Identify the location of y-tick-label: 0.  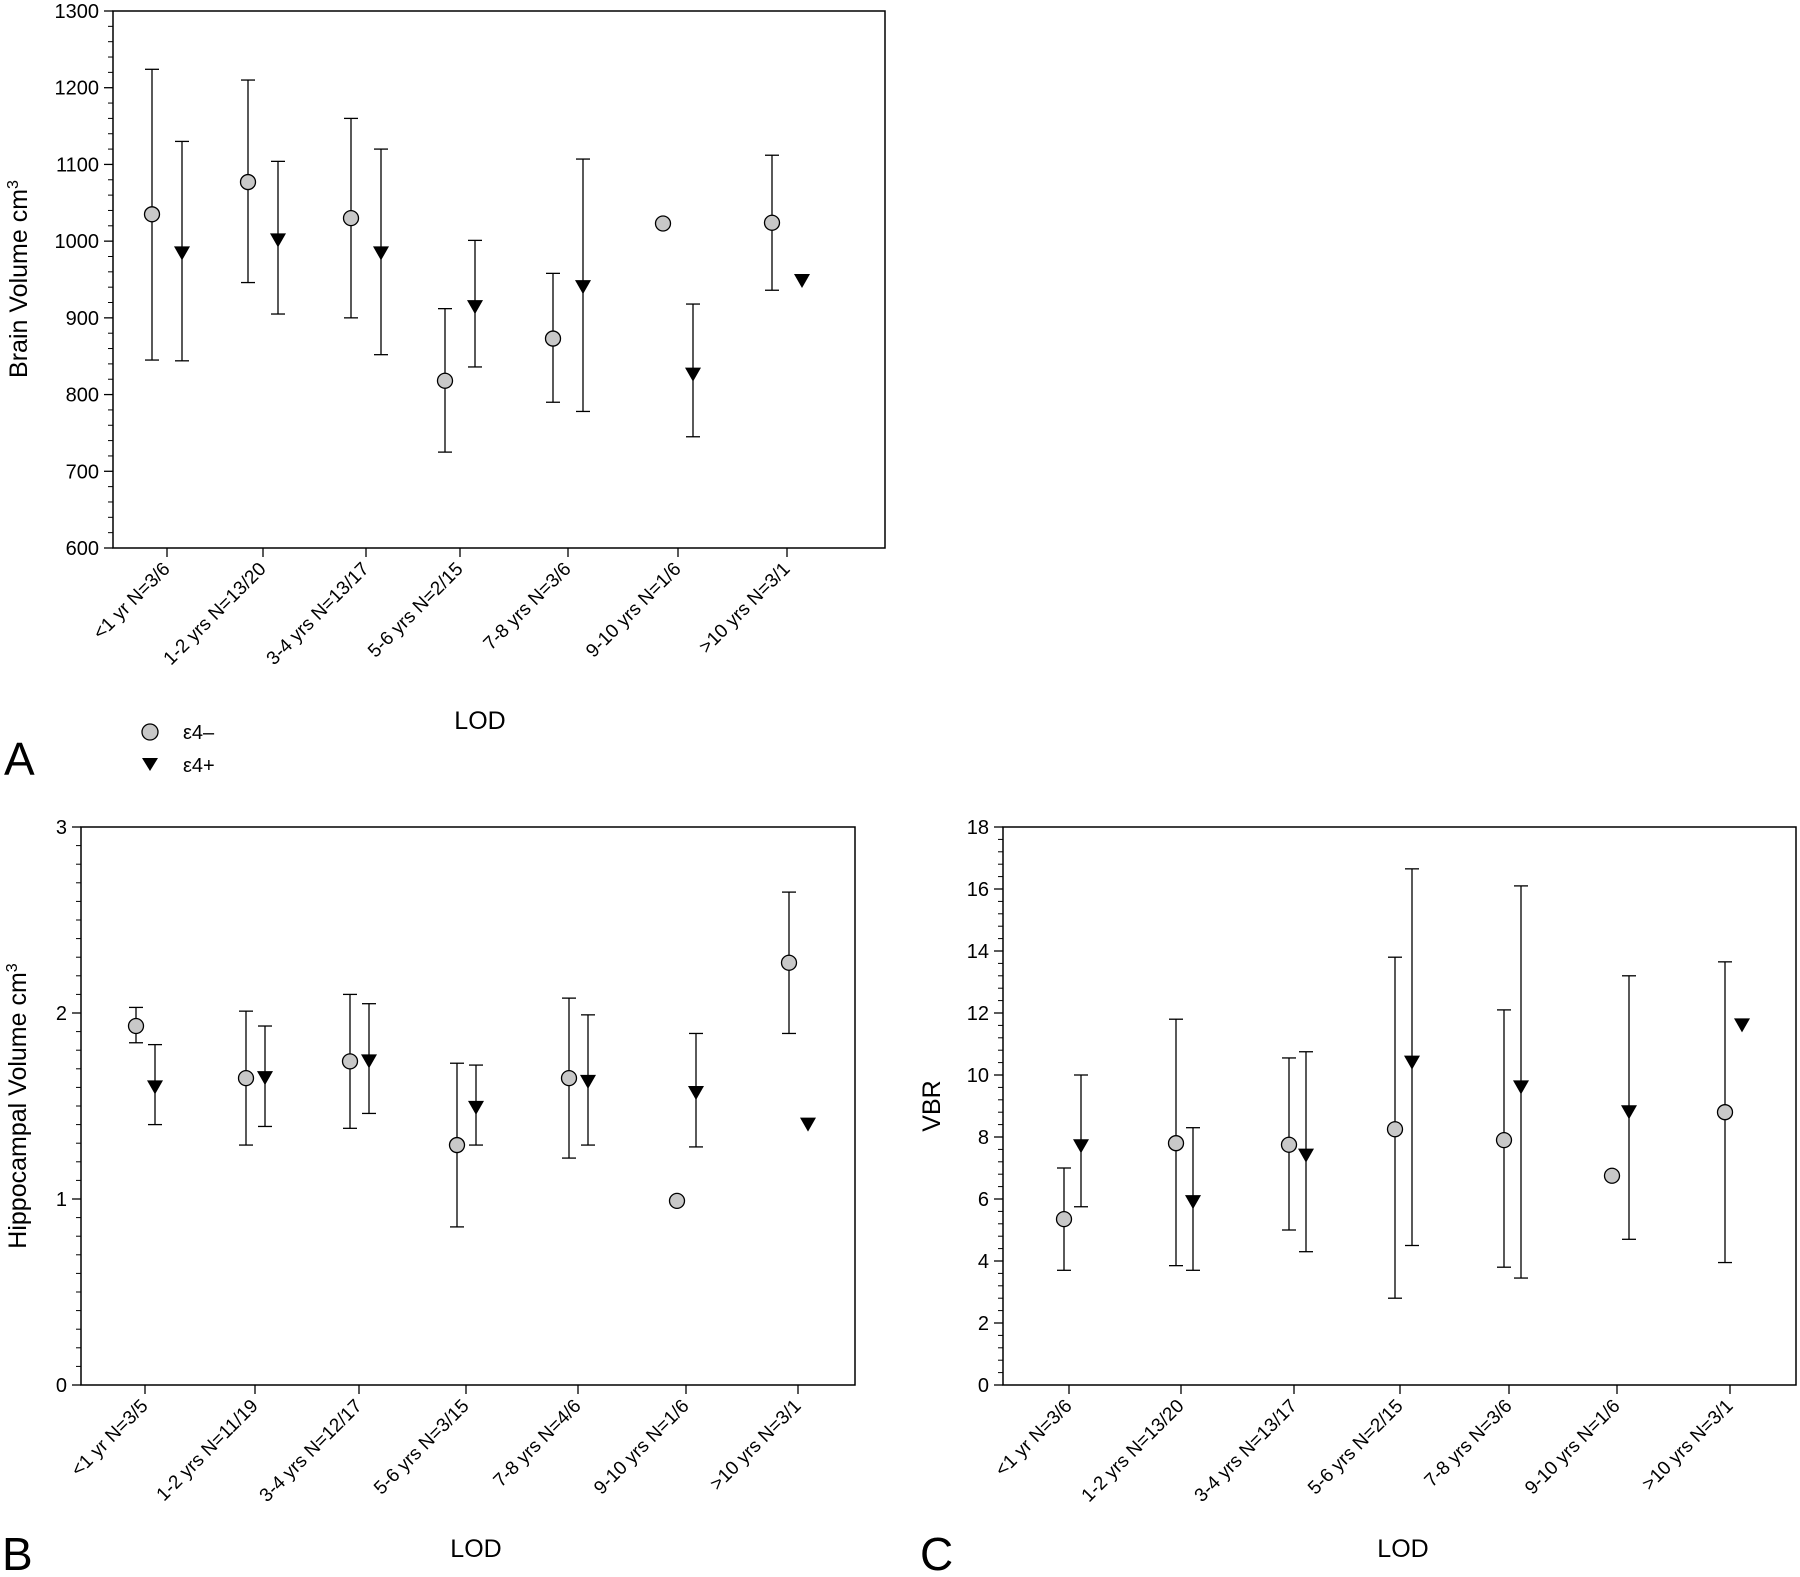
(983, 1386).